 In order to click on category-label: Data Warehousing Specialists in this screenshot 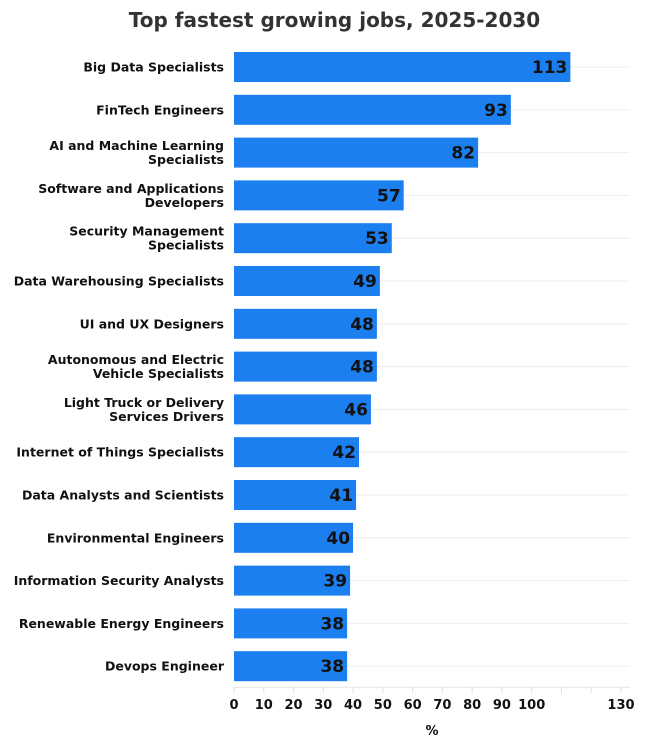, I will do `click(119, 281)`.